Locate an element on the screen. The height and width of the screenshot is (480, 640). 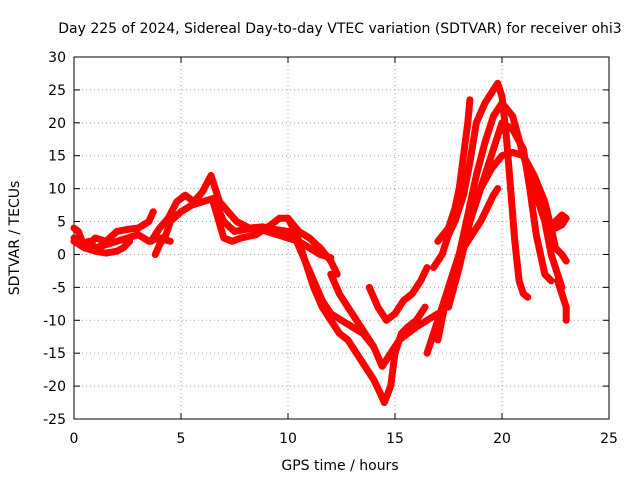
y-tick-label: 20 is located at coordinates (57, 124).